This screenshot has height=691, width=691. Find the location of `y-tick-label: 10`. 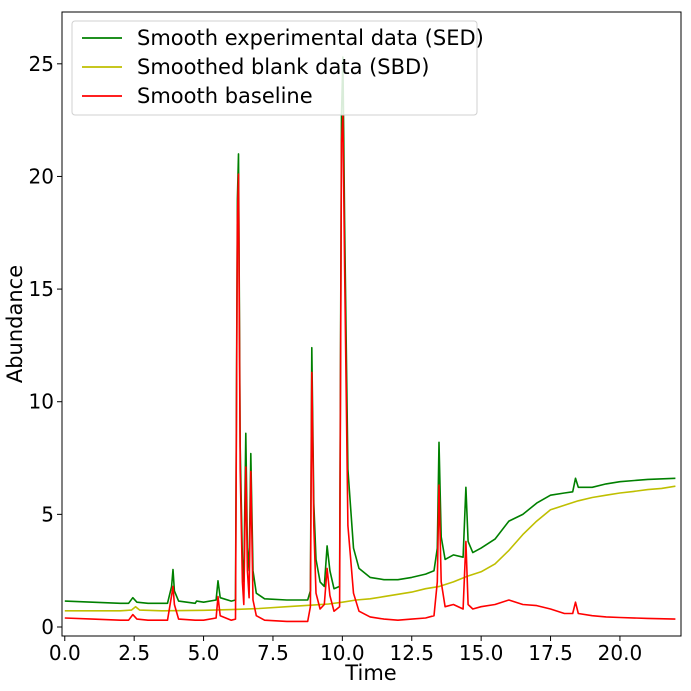

y-tick-label: 10 is located at coordinates (41, 402).